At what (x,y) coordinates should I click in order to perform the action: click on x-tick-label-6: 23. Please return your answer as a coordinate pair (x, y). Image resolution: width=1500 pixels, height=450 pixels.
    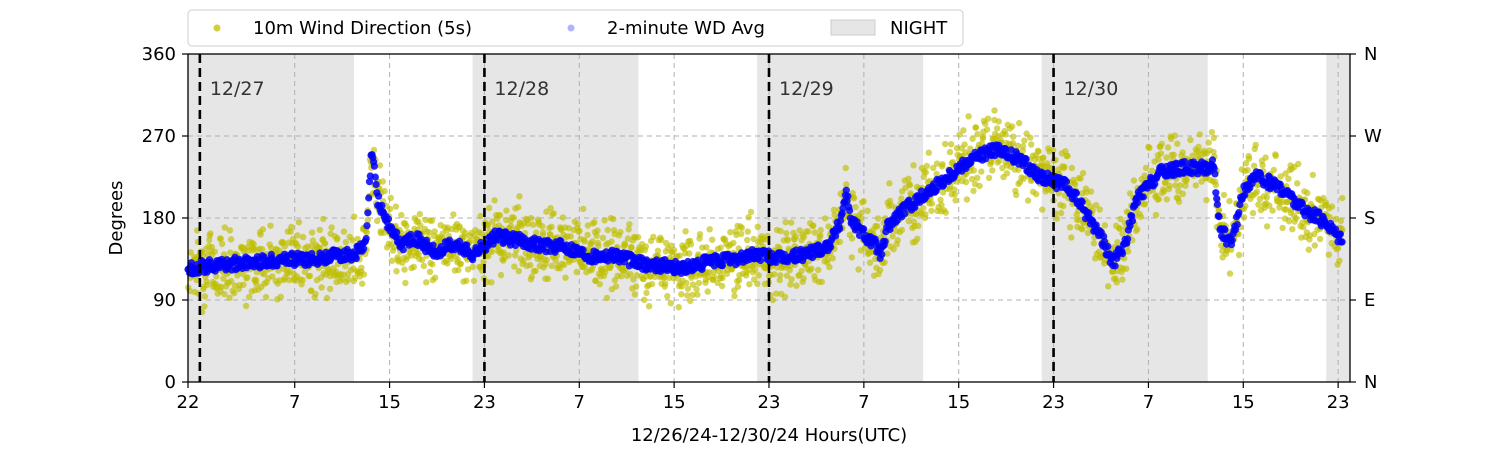
    Looking at the image, I should click on (769, 402).